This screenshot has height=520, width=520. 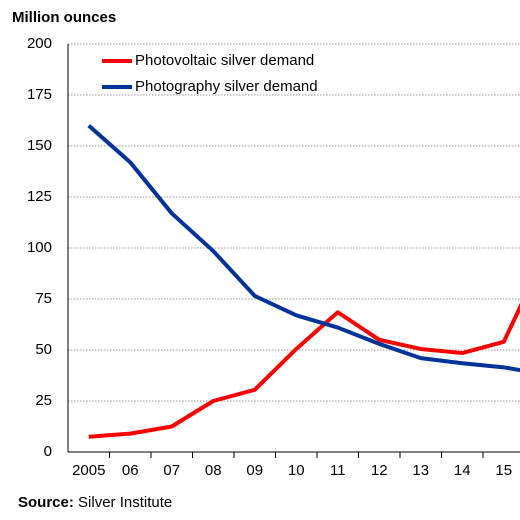 I want to click on x-tick-label: 11, so click(x=338, y=470).